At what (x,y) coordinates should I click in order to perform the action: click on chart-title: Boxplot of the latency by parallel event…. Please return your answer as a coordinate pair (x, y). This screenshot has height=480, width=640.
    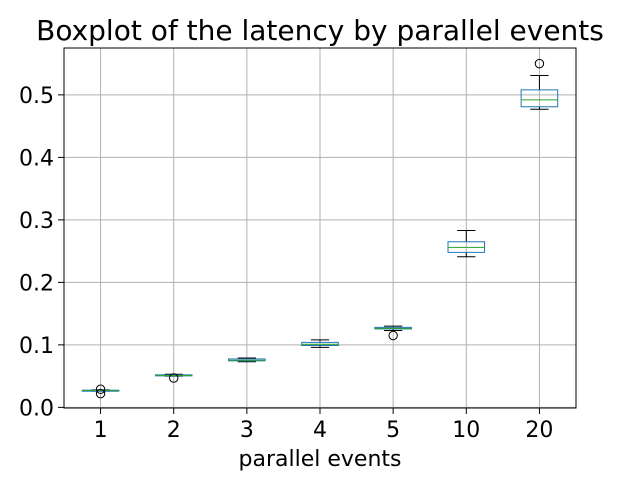
    Looking at the image, I should click on (320, 30).